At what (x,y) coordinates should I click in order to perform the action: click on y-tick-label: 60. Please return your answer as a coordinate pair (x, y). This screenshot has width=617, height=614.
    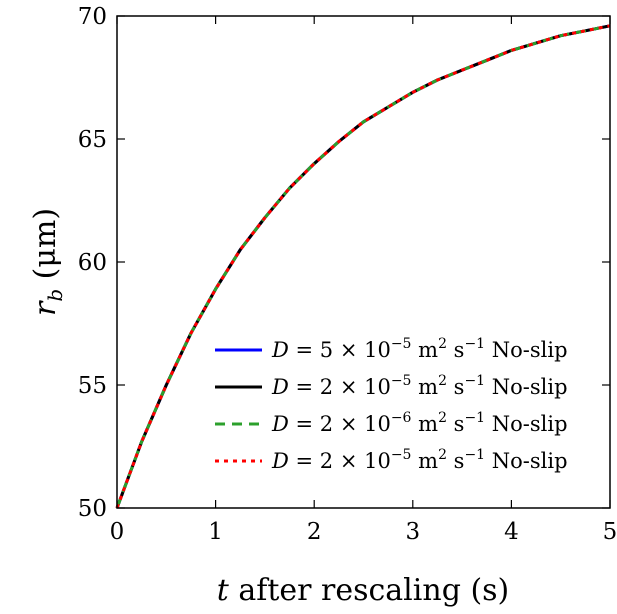
    Looking at the image, I should click on (92, 263).